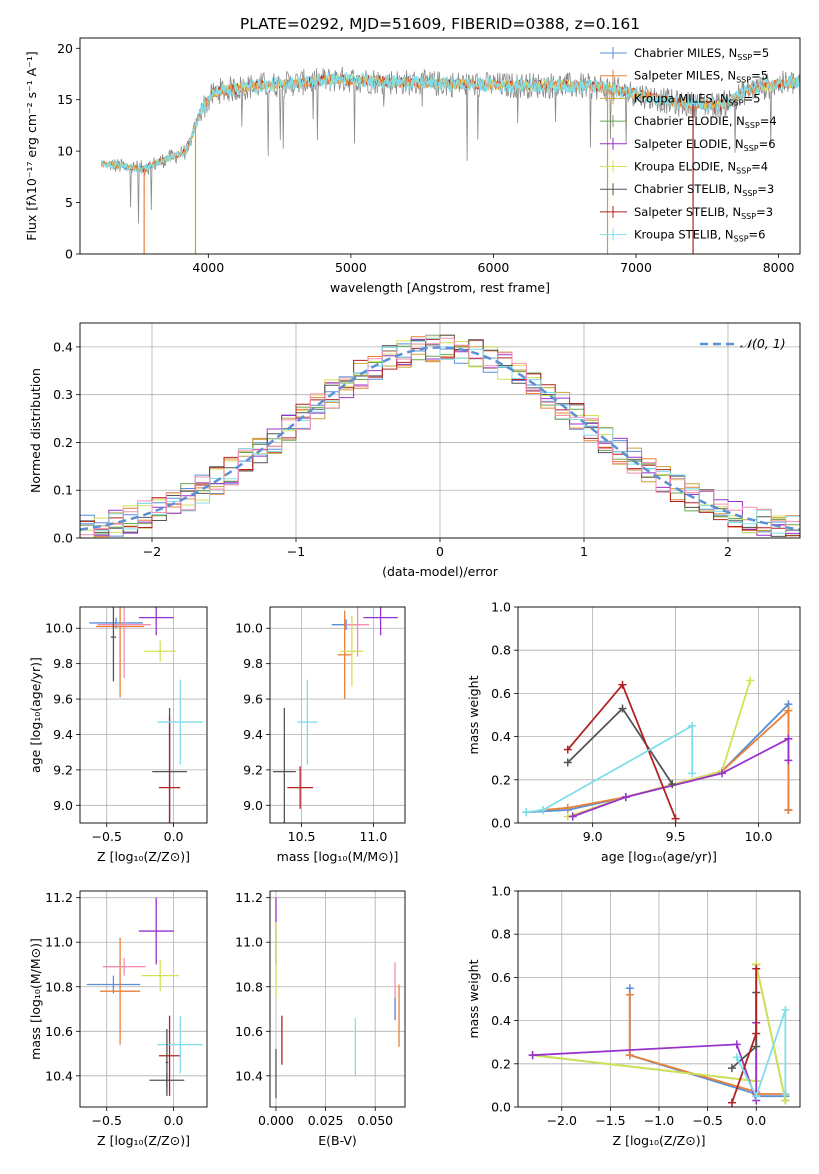 Image resolution: width=819 pixels, height=1174 pixels. I want to click on legend: 𝒩(0, 1), so click(743, 343).